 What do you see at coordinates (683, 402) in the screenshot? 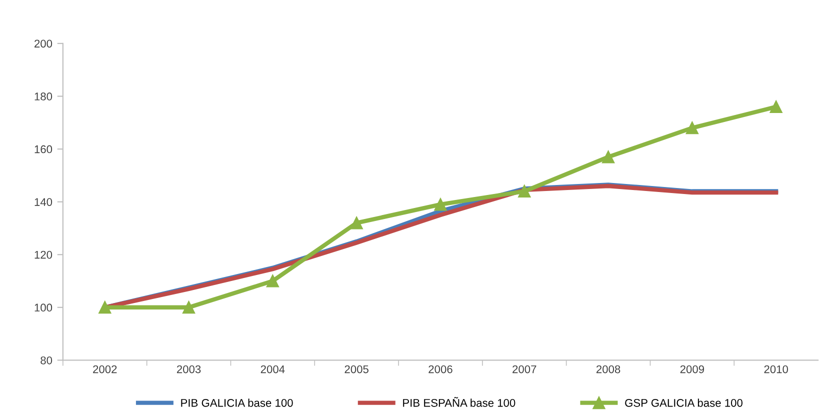
I see `legend-label: GSP GALICIA base 100` at bounding box center [683, 402].